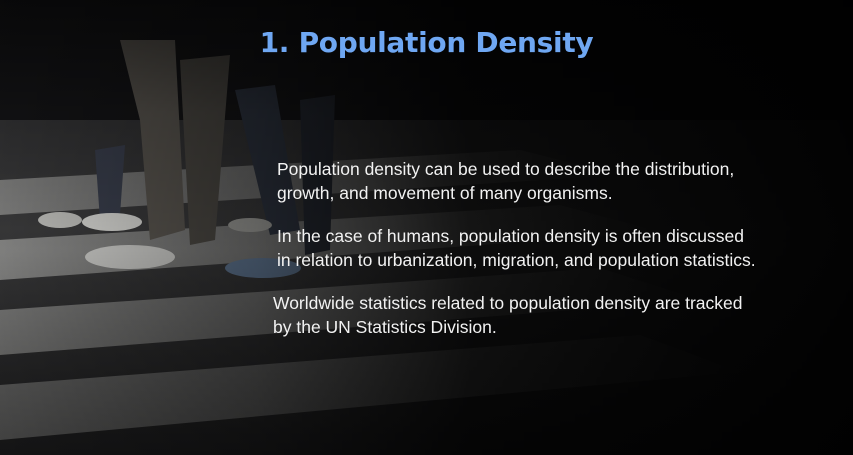 Image resolution: width=853 pixels, height=455 pixels. Describe the element at coordinates (445, 193) in the screenshot. I see `paragraph-line: growth, and movement of many organisms.` at that location.